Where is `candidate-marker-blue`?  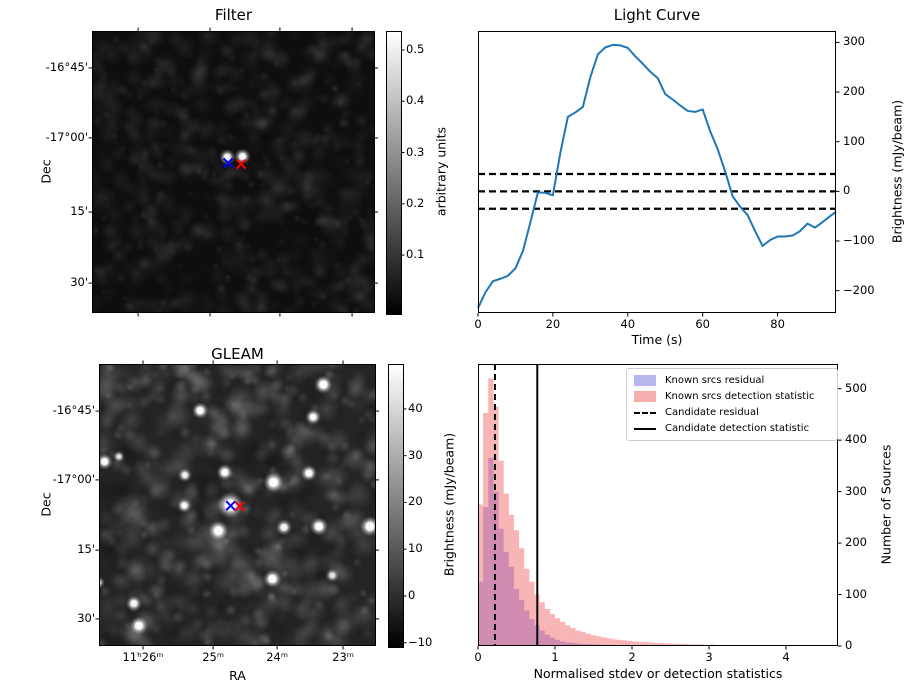
candidate-marker-blue is located at coordinates (230, 505).